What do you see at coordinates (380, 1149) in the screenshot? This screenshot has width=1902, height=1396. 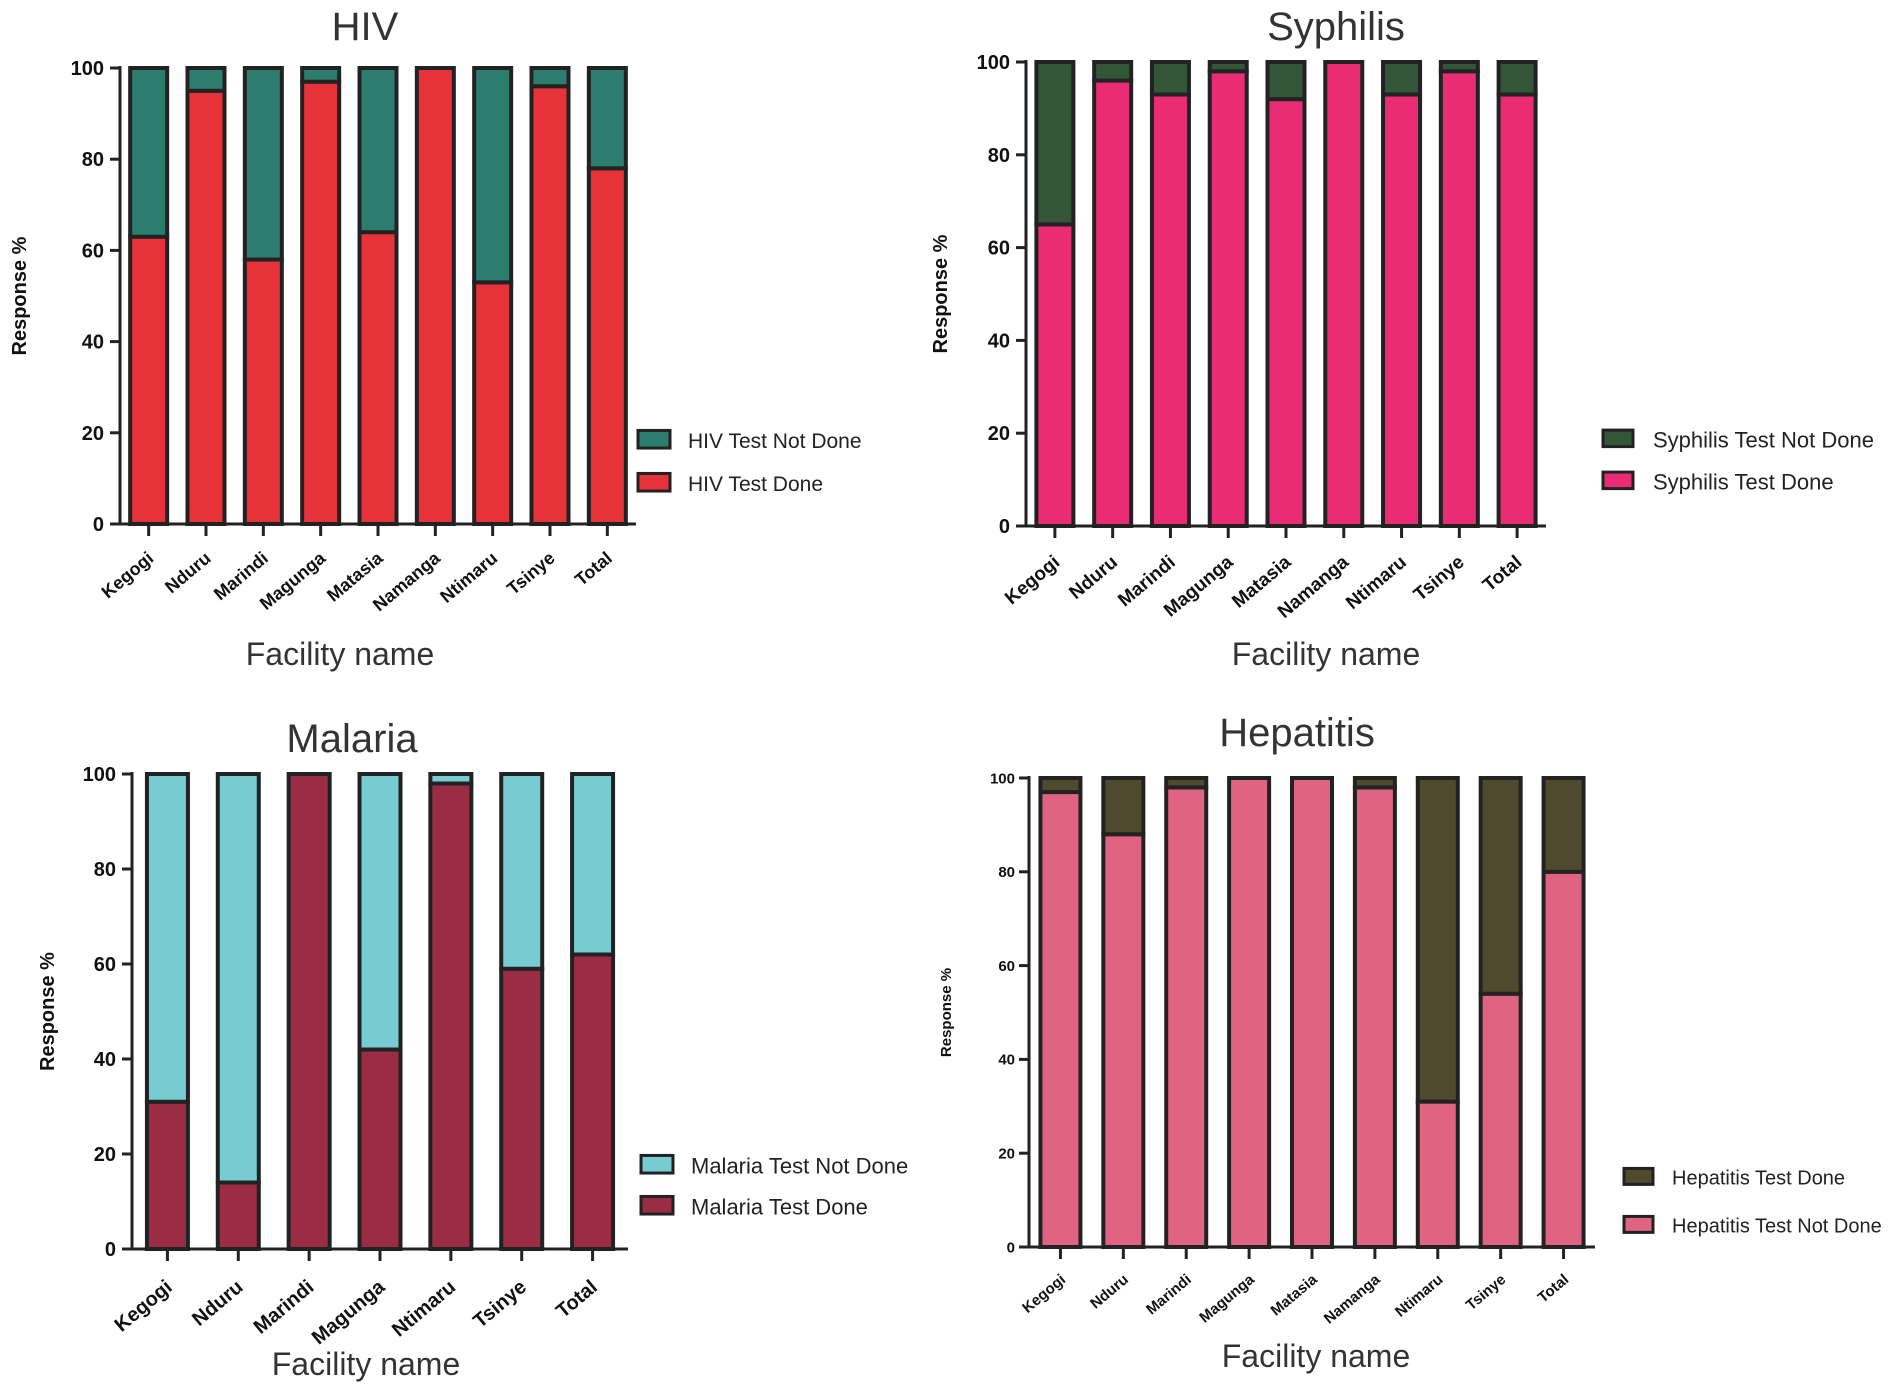 I see `malaria-bar-magunga-malaria-test-done` at bounding box center [380, 1149].